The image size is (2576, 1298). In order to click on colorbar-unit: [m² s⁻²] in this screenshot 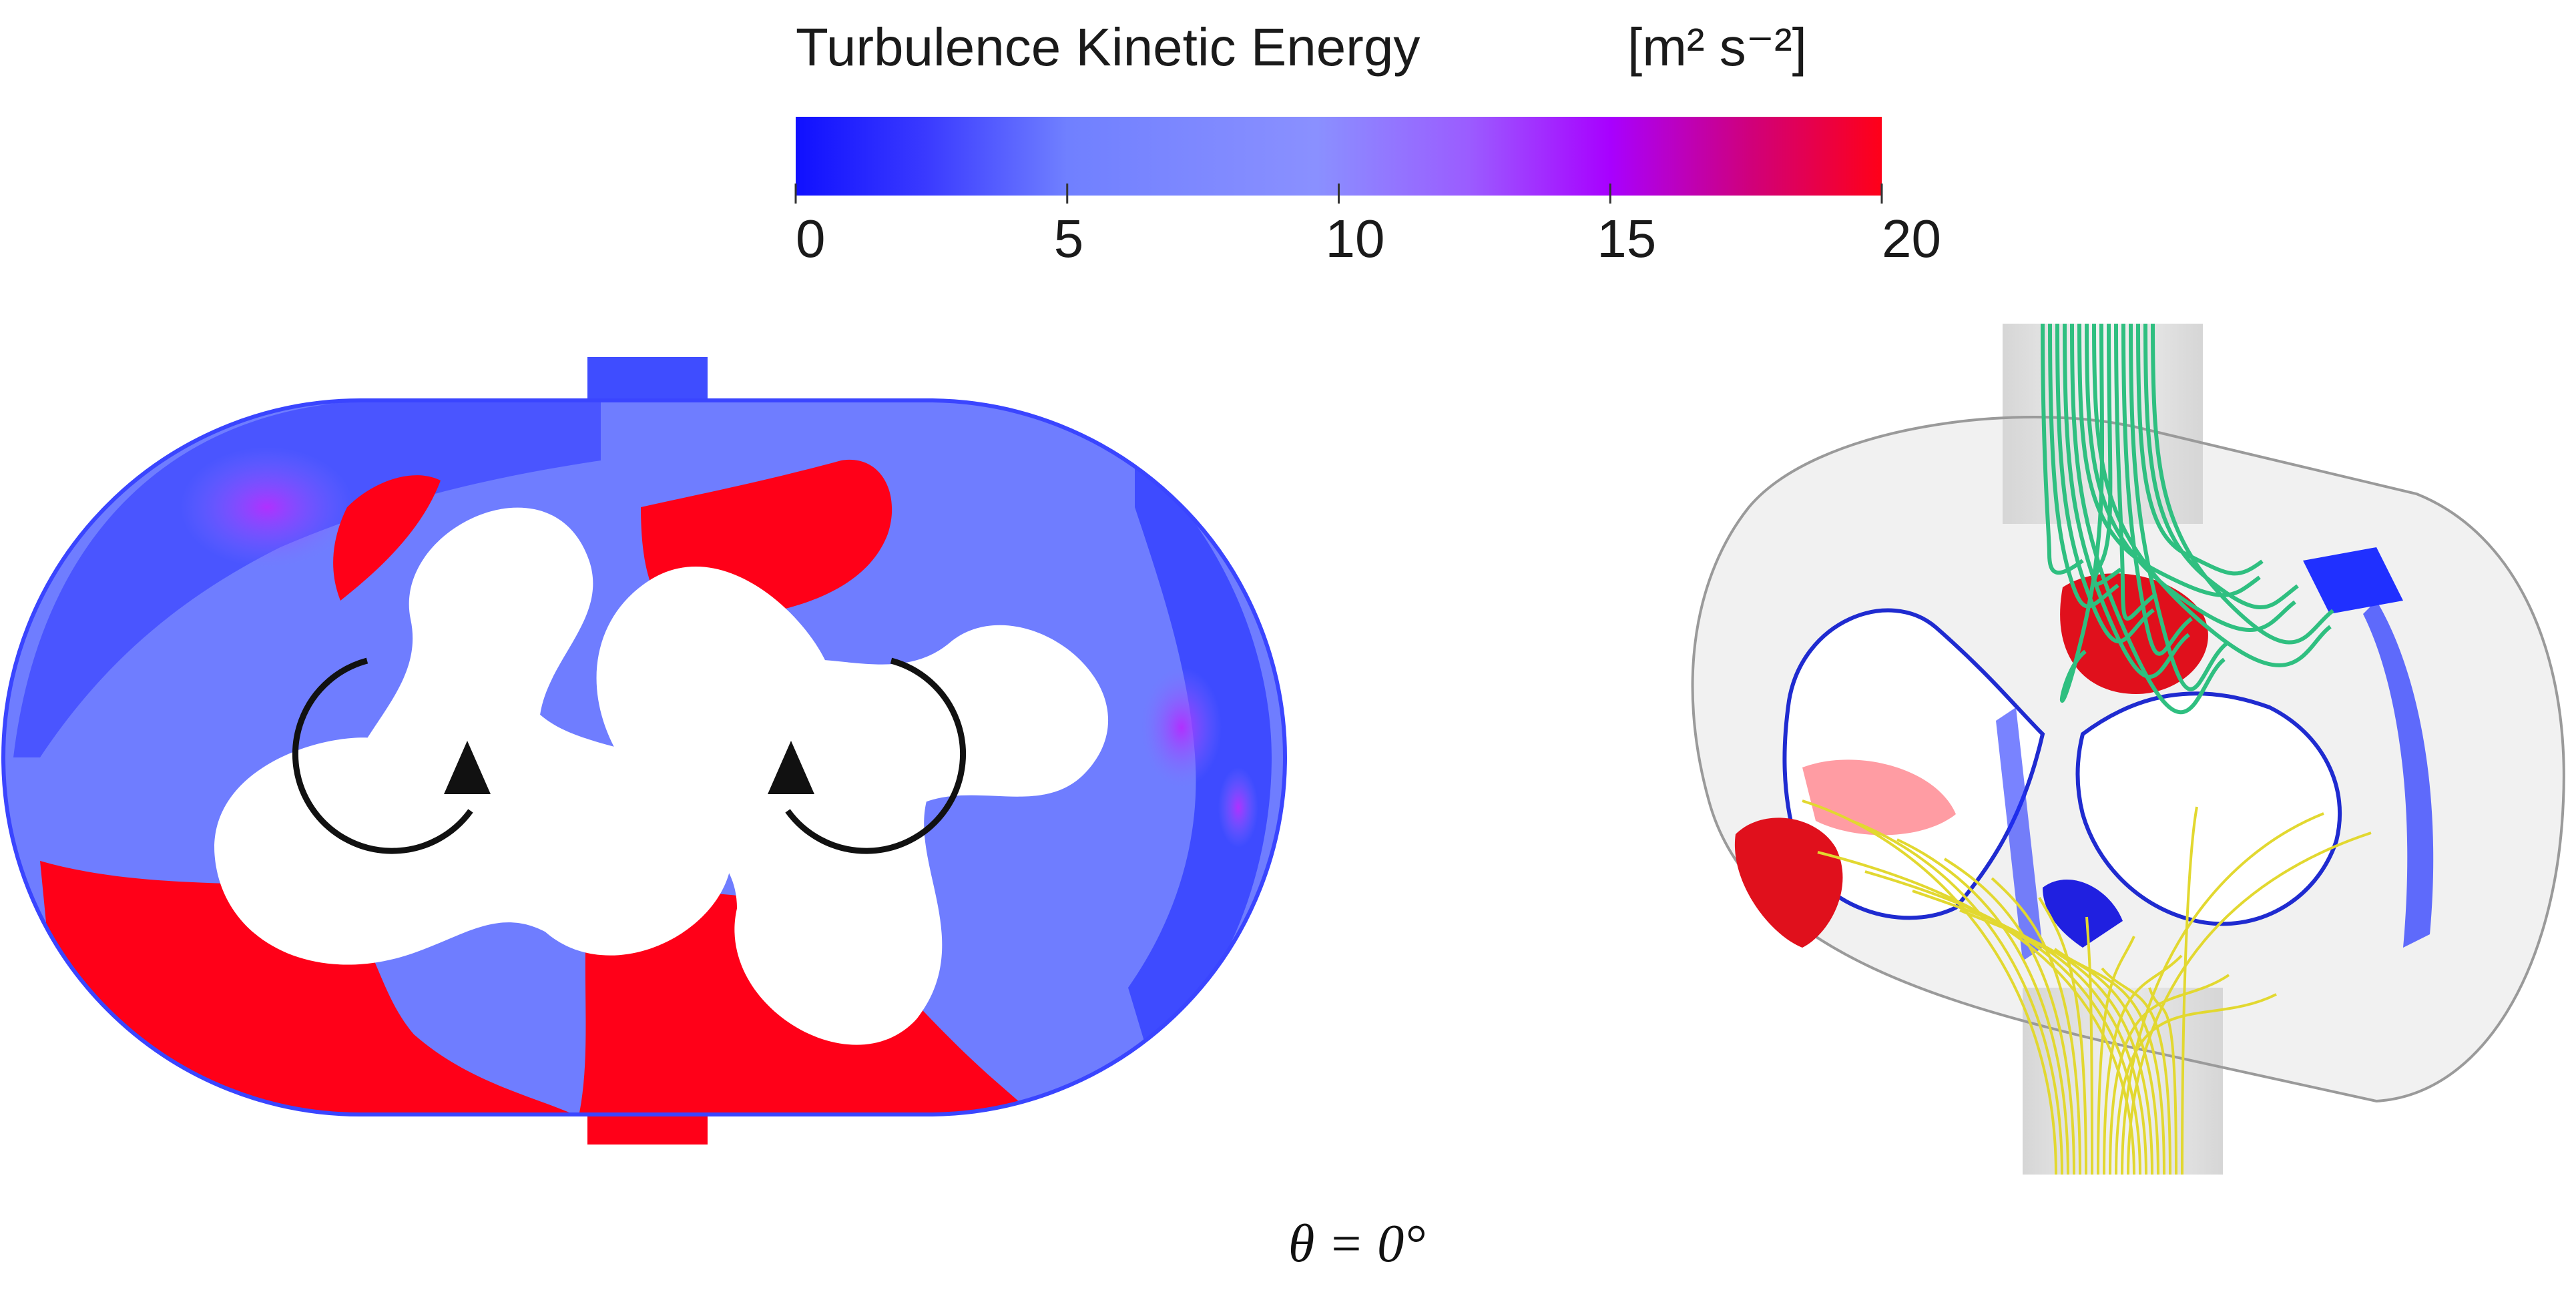, I will do `click(1717, 47)`.